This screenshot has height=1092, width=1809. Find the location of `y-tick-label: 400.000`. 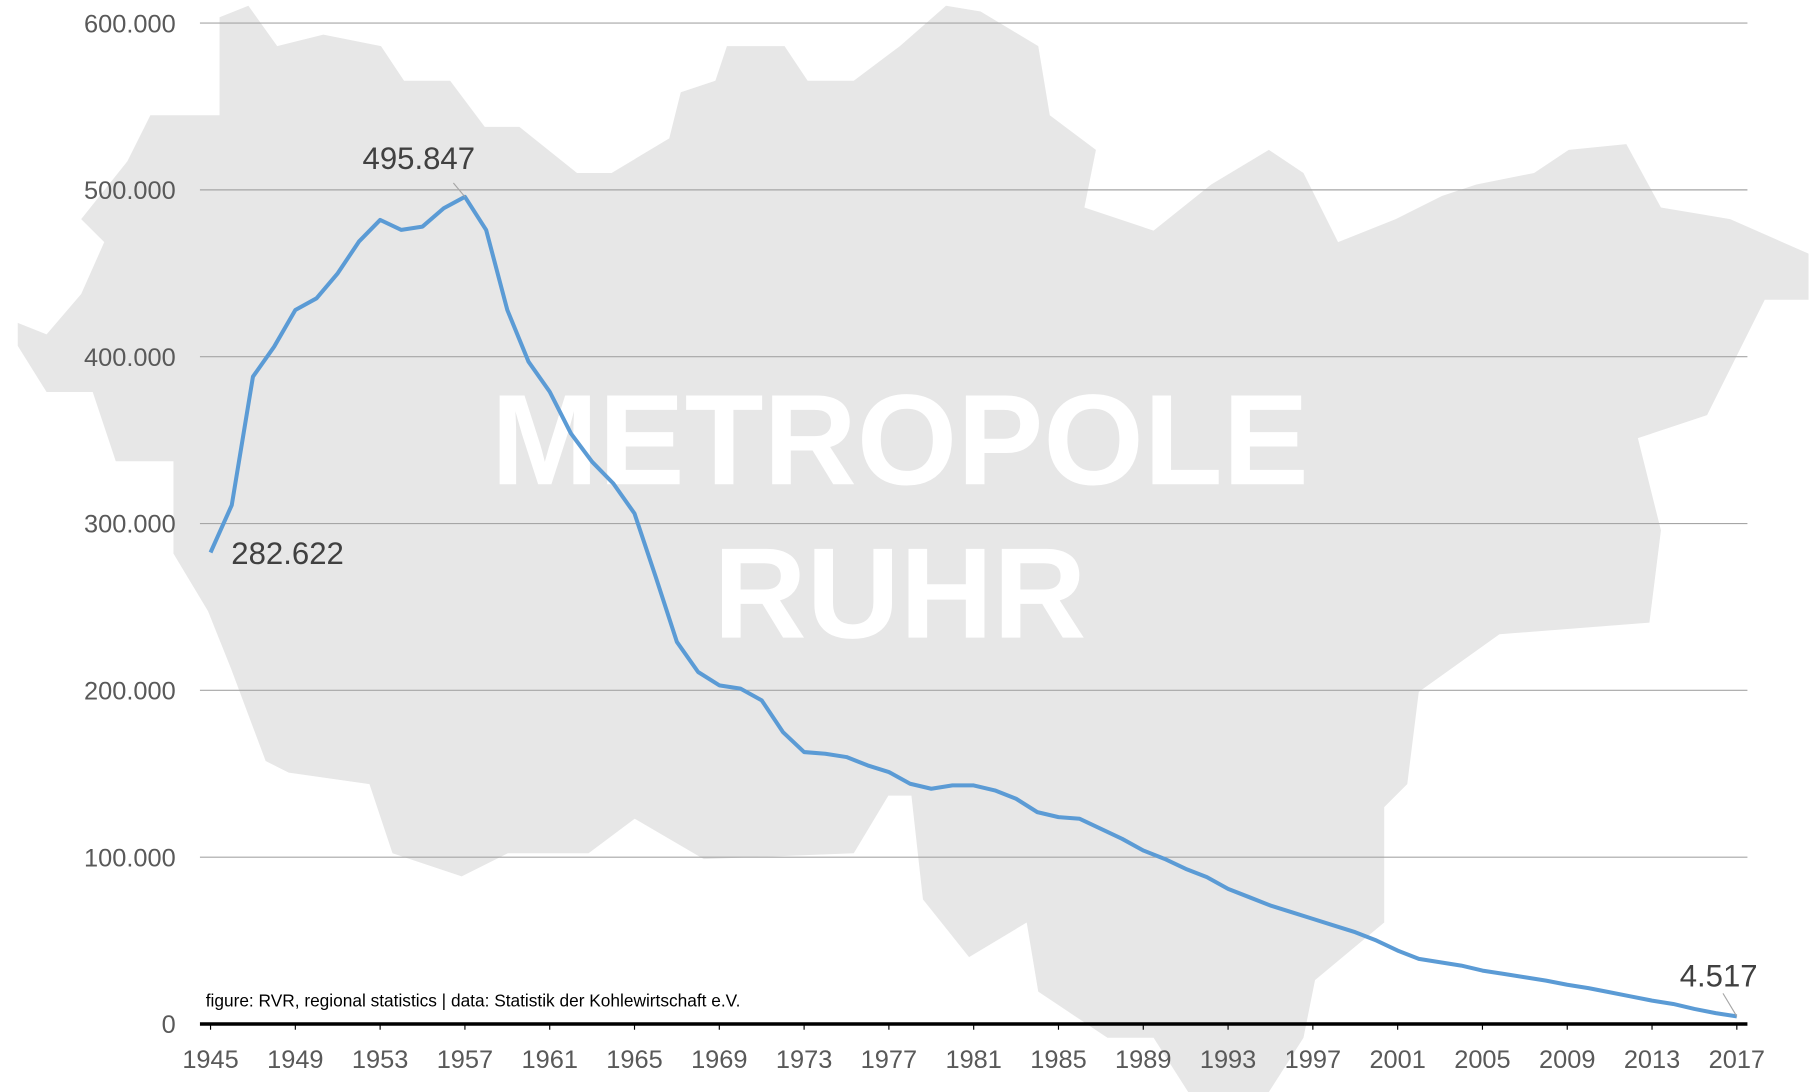

y-tick-label: 400.000 is located at coordinates (130, 358).